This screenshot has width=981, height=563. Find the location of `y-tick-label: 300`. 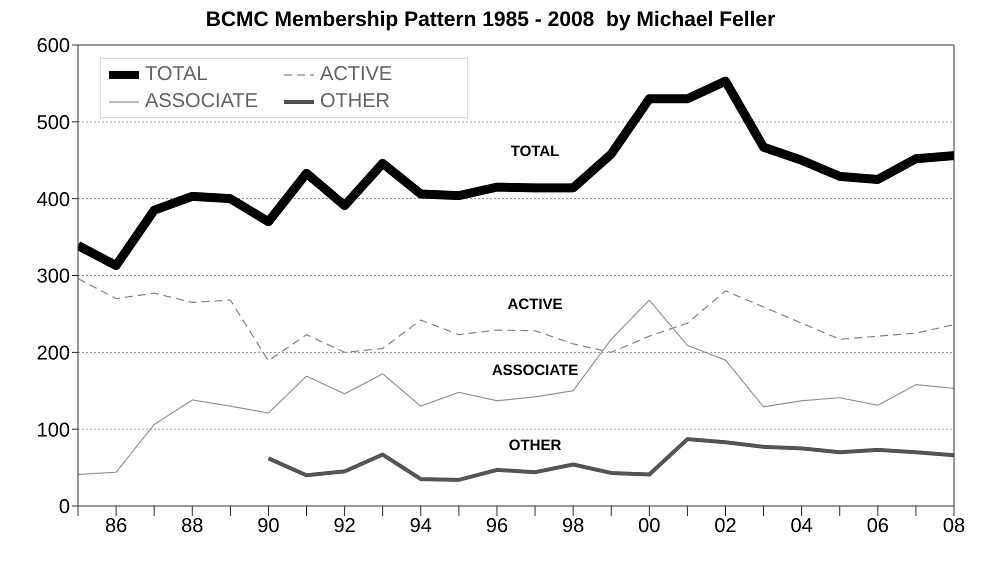

y-tick-label: 300 is located at coordinates (53, 277).